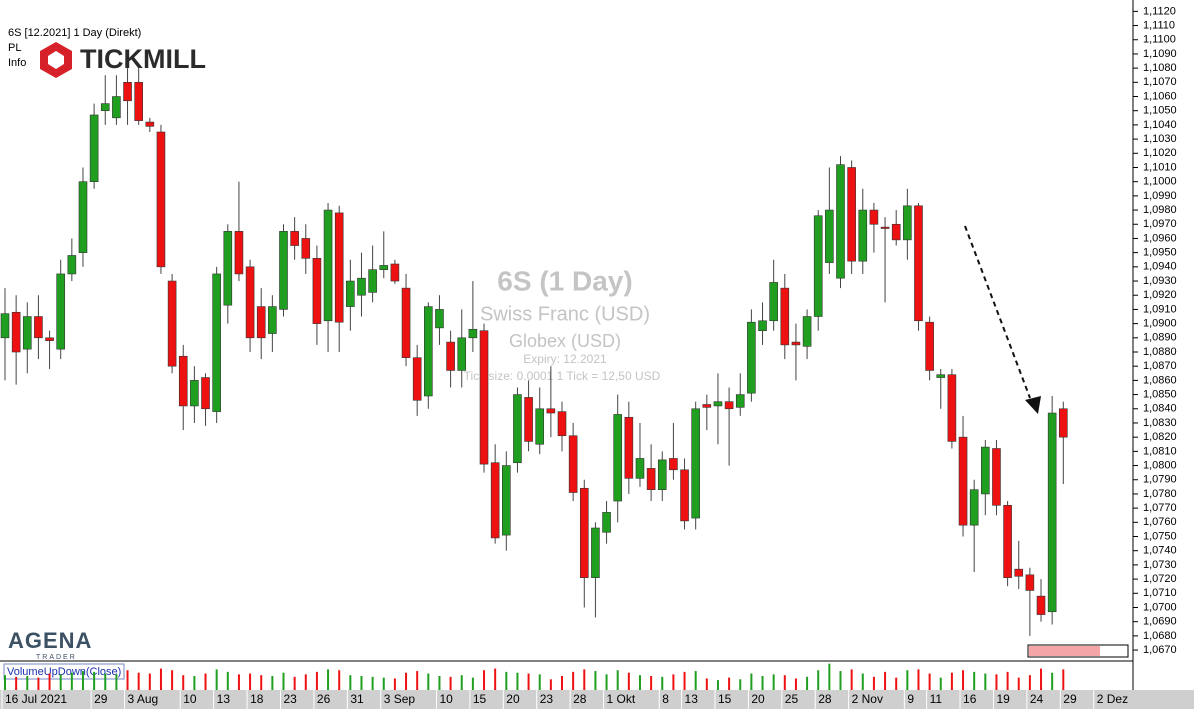 This screenshot has width=1194, height=709. I want to click on arrow-line, so click(997, 312).